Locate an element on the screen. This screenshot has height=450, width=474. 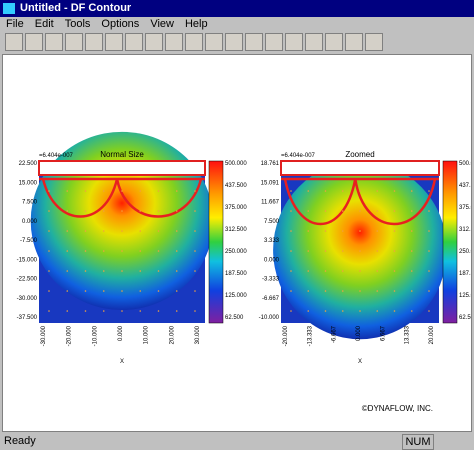
num-indicator: NUM is located at coordinates (418, 442).